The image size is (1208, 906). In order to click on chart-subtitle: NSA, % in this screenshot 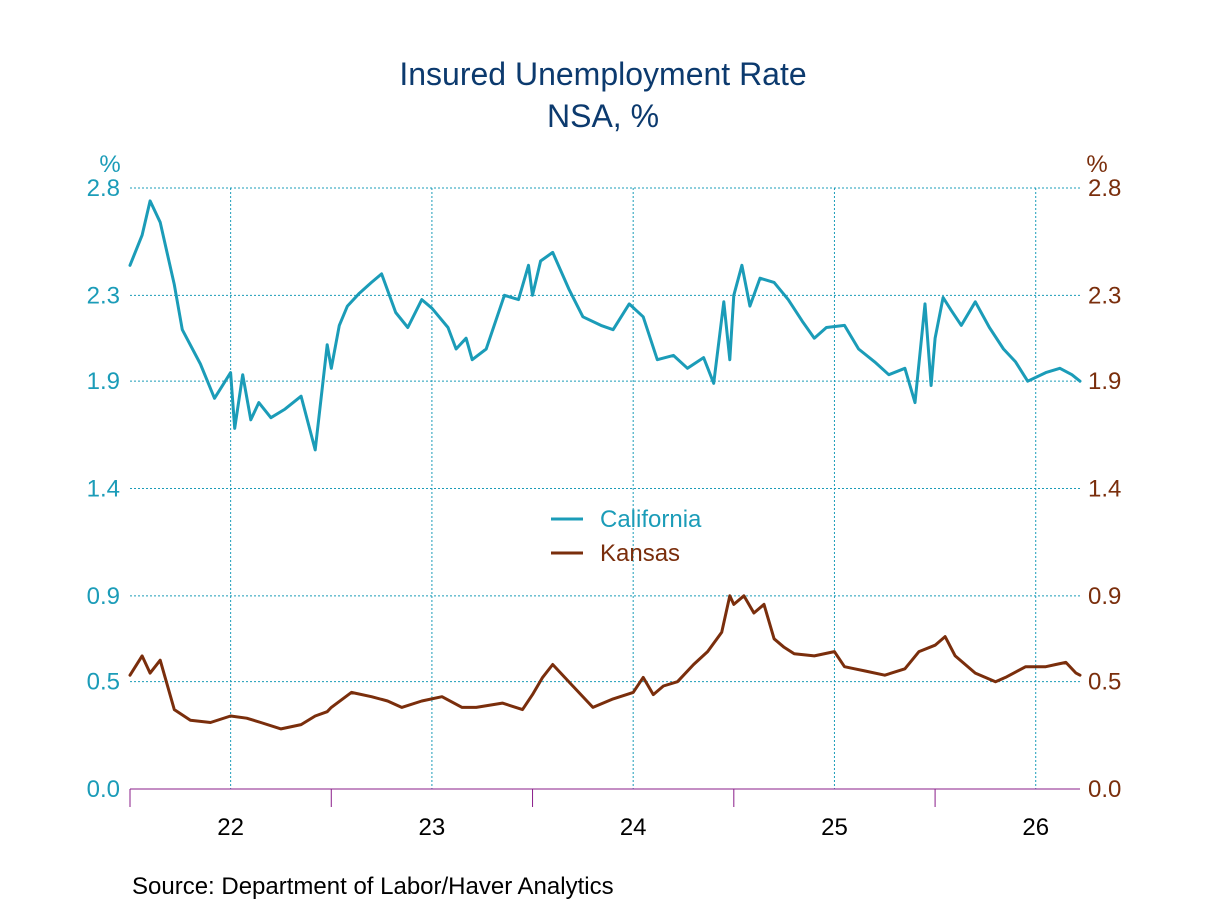, I will do `click(603, 116)`.